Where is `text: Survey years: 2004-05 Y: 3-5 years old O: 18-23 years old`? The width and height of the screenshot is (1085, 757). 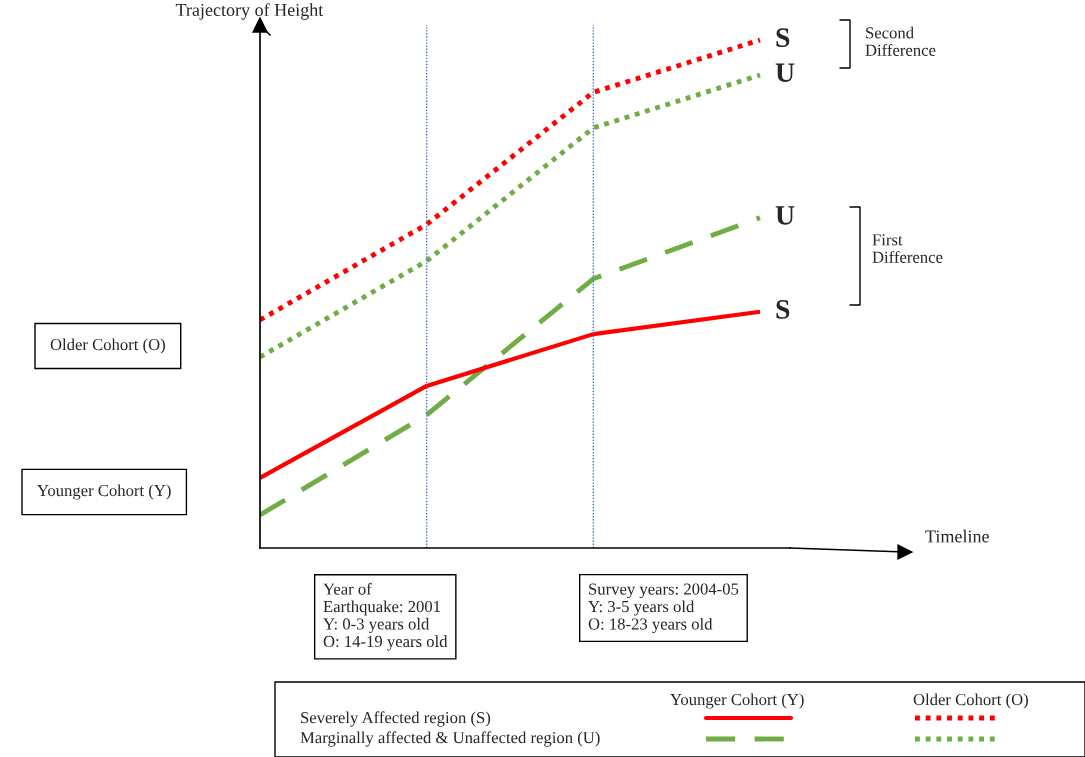
text: Survey years: 2004-05 Y: 3-5 years old O: 18-23 years old is located at coordinates (663, 608).